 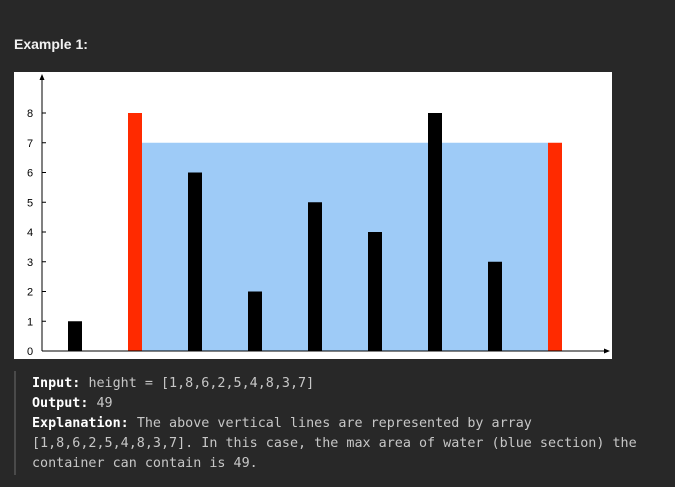 I want to click on output-key: Output:, so click(x=60, y=403).